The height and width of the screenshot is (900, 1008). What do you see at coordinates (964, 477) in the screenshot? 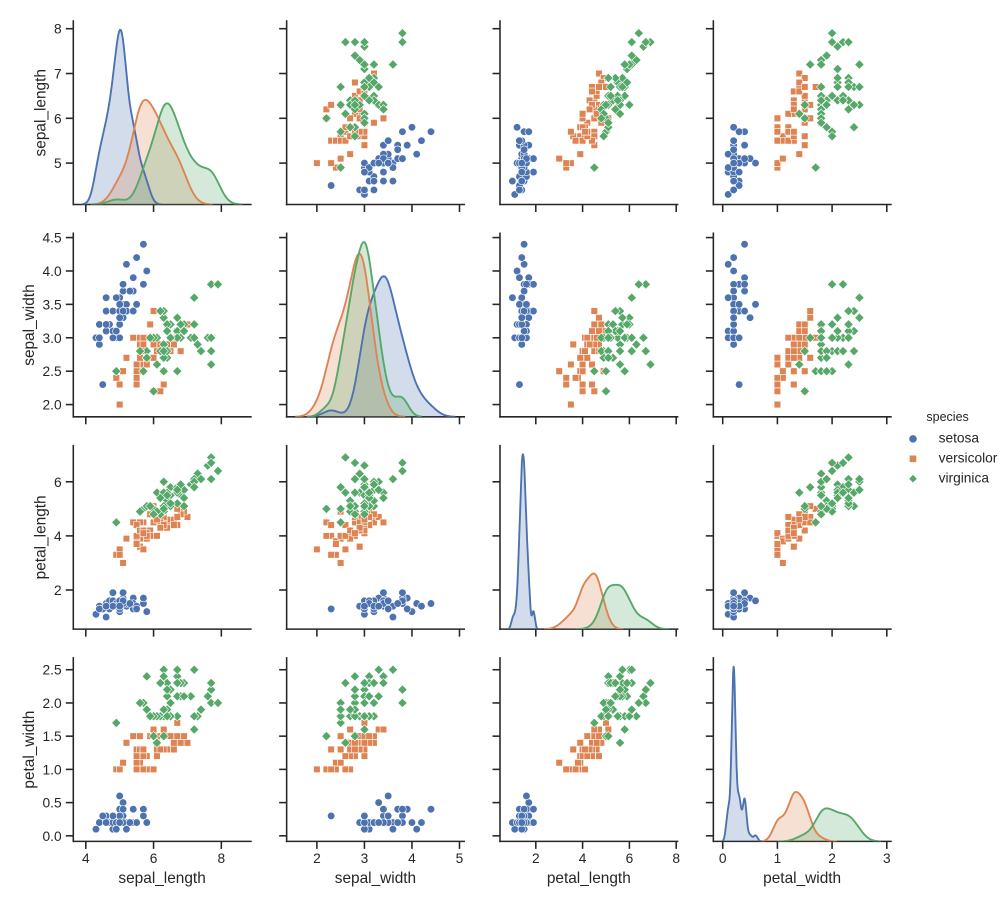
I see `svg-text: virginica` at bounding box center [964, 477].